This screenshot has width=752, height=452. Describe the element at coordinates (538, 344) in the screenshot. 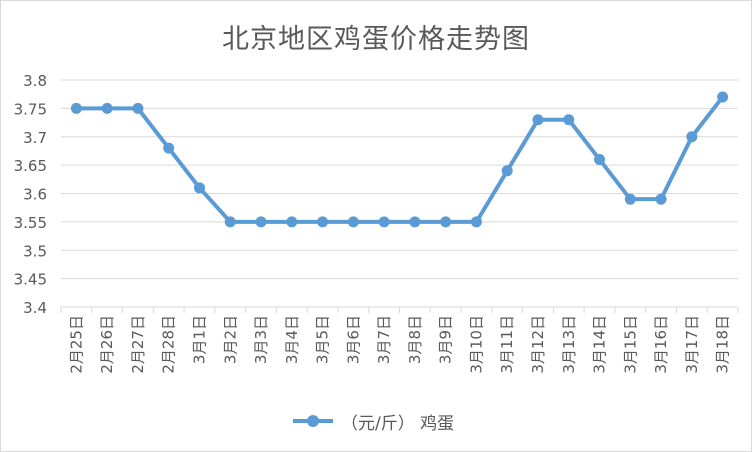

I see `x-tick-label: 3月12日` at that location.